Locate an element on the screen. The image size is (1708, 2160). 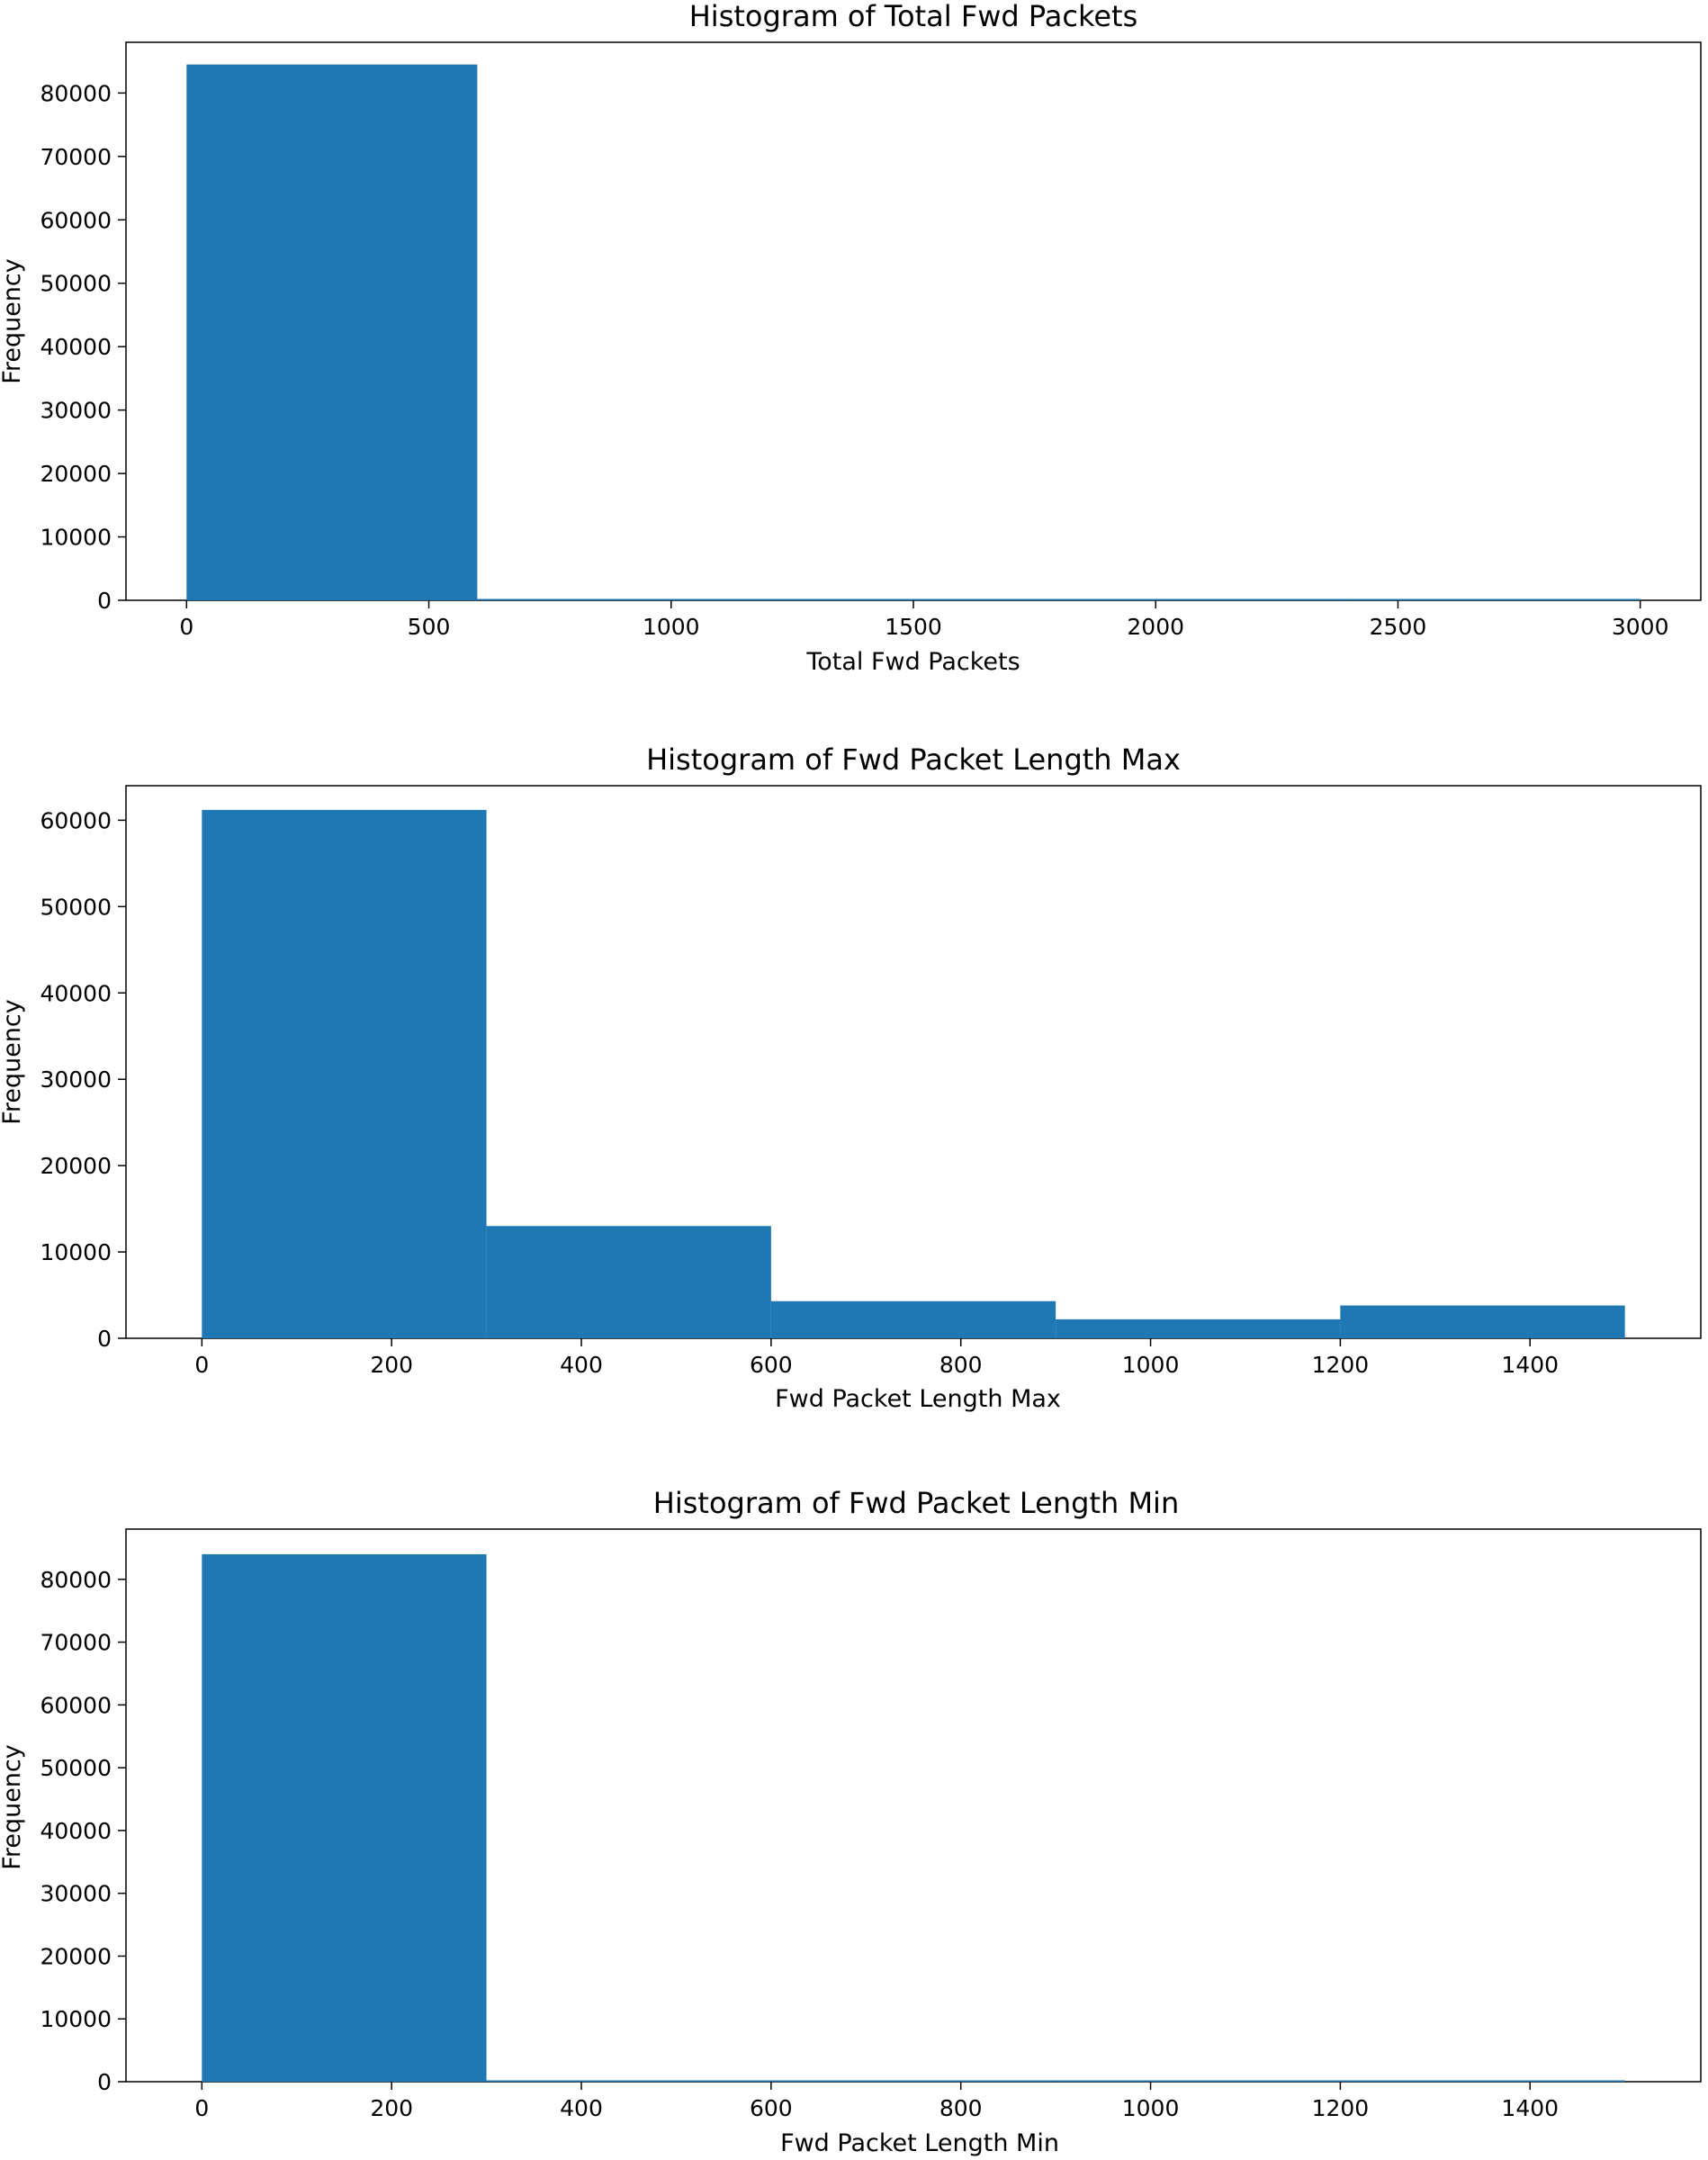
x-axis-label: Total Fwd Packets is located at coordinates (912, 662).